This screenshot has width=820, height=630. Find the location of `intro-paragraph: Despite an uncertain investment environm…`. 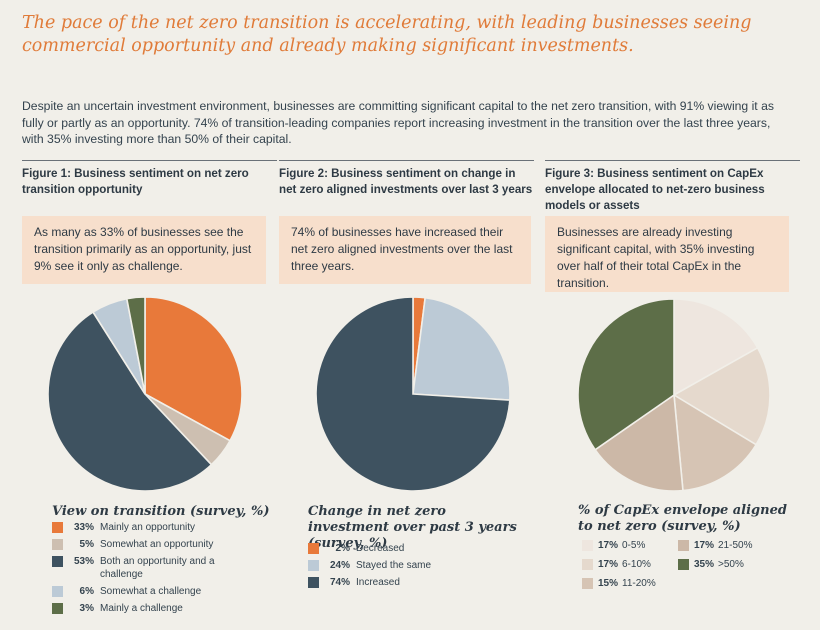

intro-paragraph: Despite an uncertain investment environm… is located at coordinates (398, 122).